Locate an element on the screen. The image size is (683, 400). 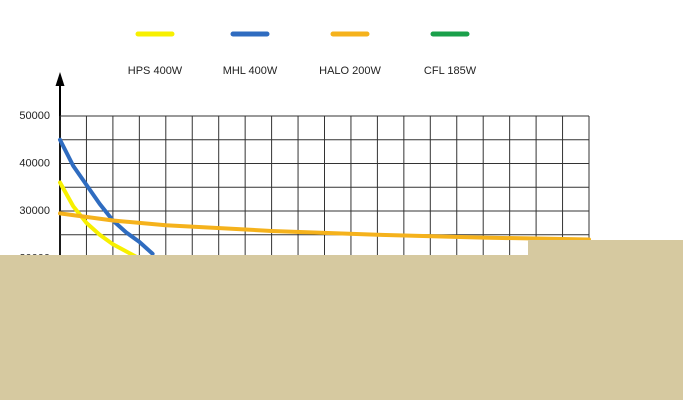
y-tick-label: 40000 is located at coordinates (34, 163).